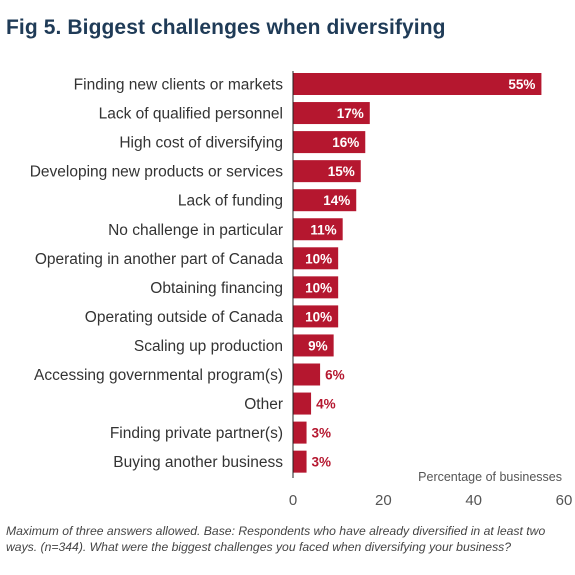 This screenshot has width=575, height=575. I want to click on value-label-3: 16%, so click(345, 142).